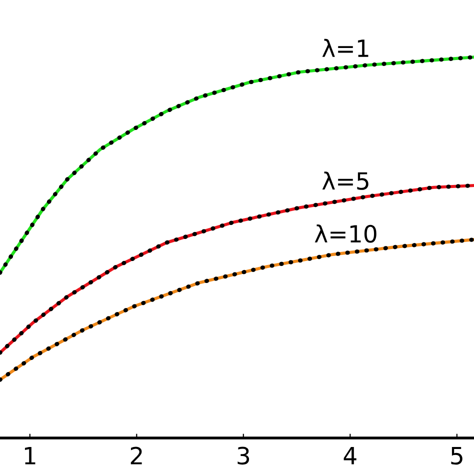 The height and width of the screenshot is (474, 474). What do you see at coordinates (136, 455) in the screenshot?
I see `x-tick-label: 2` at bounding box center [136, 455].